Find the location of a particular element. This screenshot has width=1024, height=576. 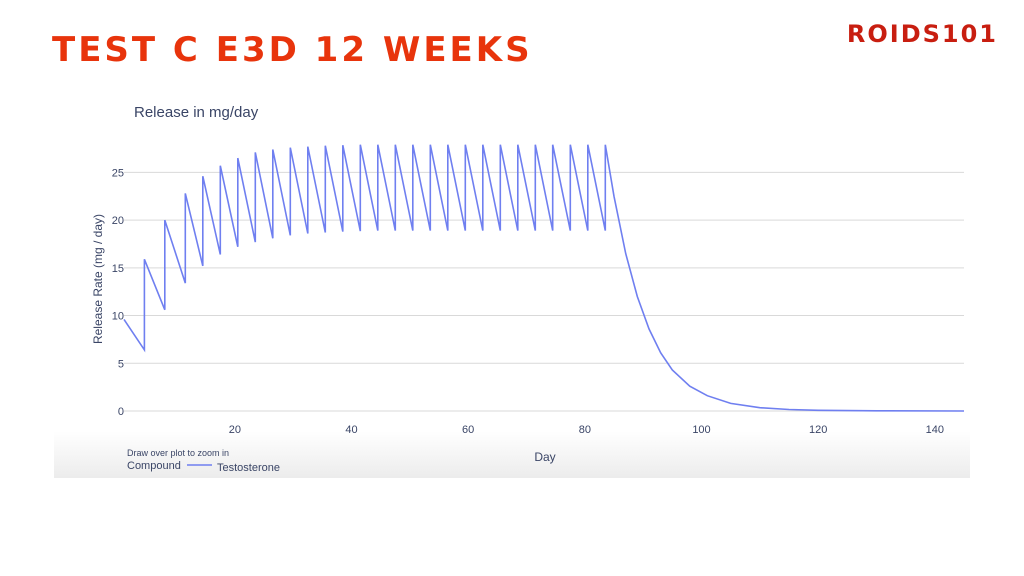

legend-title: Compound is located at coordinates (154, 466).